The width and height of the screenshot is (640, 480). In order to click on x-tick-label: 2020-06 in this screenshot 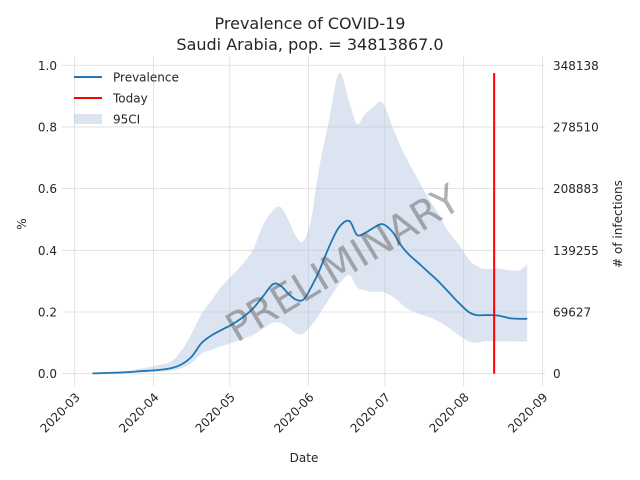, I will do `click(293, 412)`.